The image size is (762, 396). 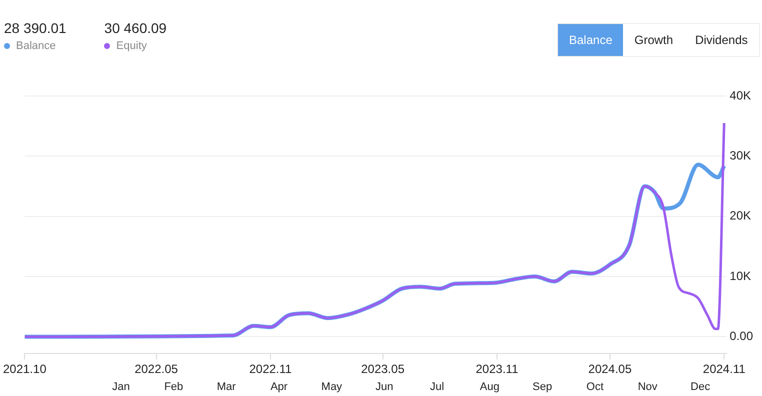 What do you see at coordinates (36, 46) in the screenshot?
I see `legend-label: Balance` at bounding box center [36, 46].